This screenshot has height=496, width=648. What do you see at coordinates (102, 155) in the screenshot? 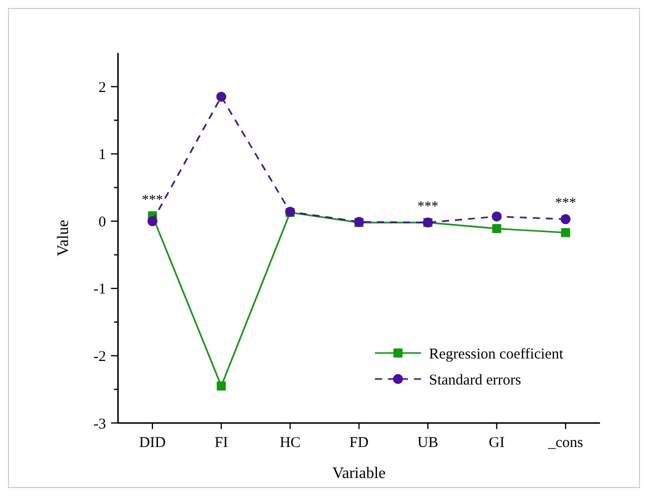
I see `y-tick-label: 1` at bounding box center [102, 155].